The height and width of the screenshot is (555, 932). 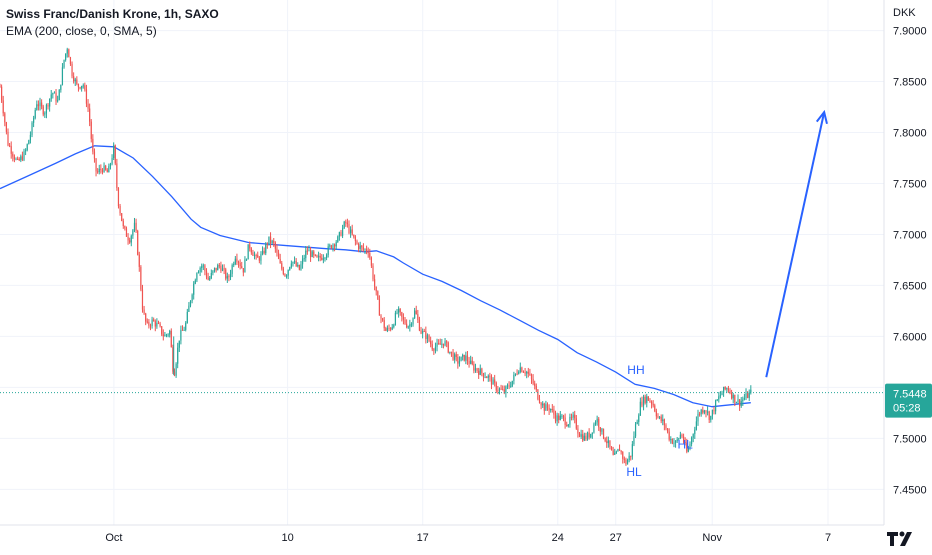 What do you see at coordinates (910, 235) in the screenshot?
I see `y-tick-label: 7.7000` at bounding box center [910, 235].